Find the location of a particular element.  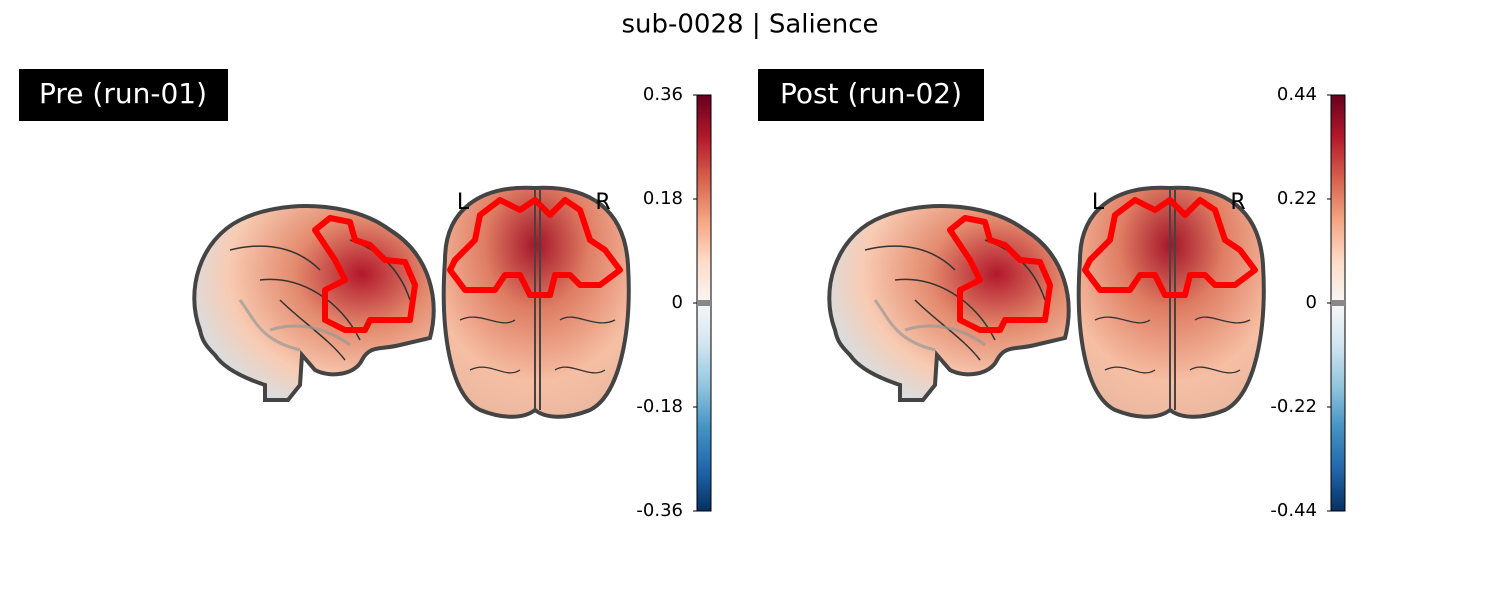

panel-label: Pre (run-01) is located at coordinates (123, 93).